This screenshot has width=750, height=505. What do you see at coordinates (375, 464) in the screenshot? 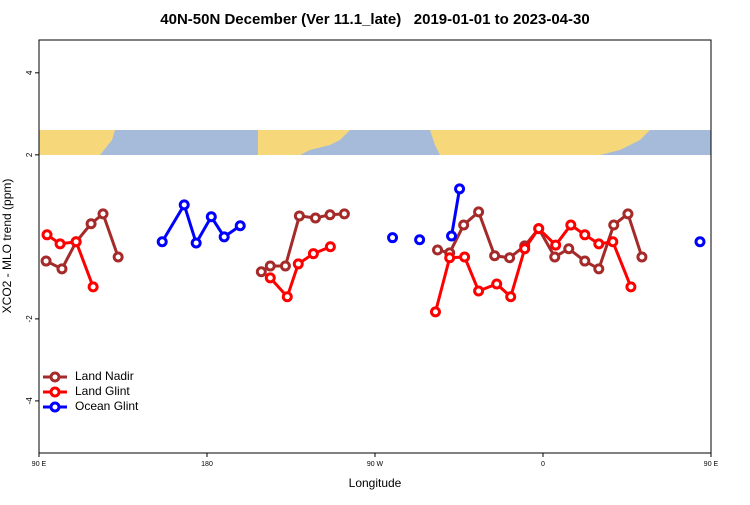
I see `x-tick-label: 90 W` at bounding box center [375, 464].